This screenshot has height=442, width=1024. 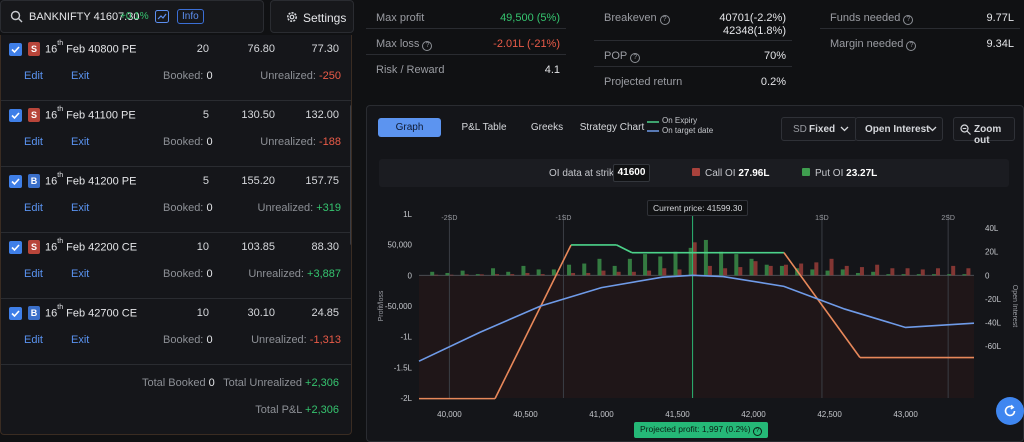 I want to click on total-pnl: Total P&L +2,306, so click(x=297, y=410).